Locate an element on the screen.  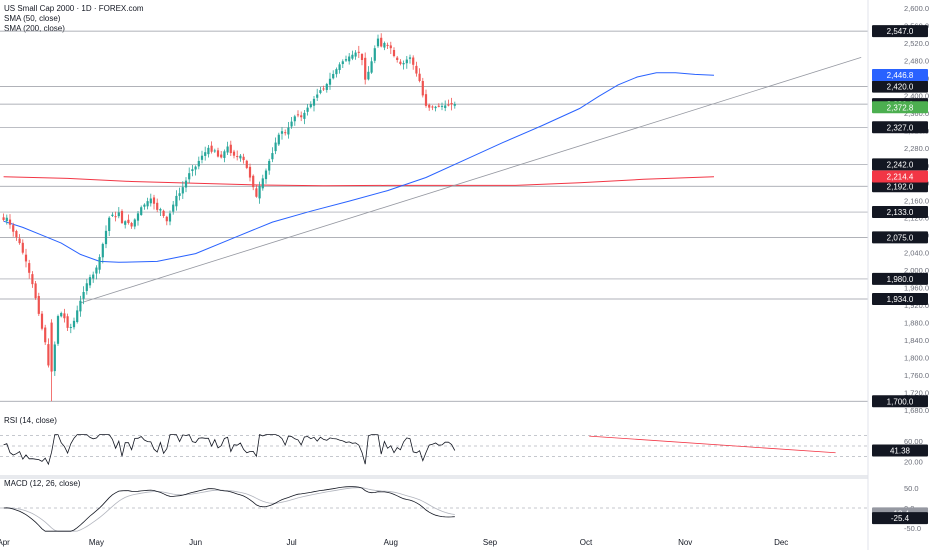
month-label: Apr is located at coordinates (5, 542).